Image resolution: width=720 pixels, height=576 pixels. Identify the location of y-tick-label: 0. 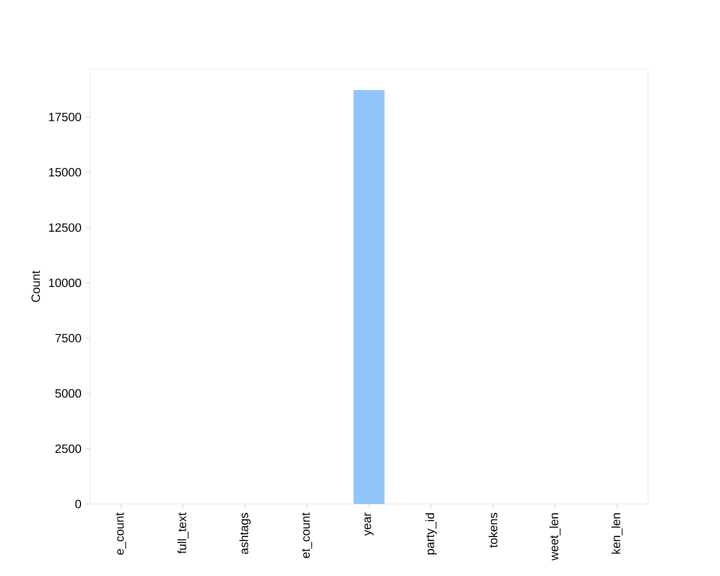
(78, 504).